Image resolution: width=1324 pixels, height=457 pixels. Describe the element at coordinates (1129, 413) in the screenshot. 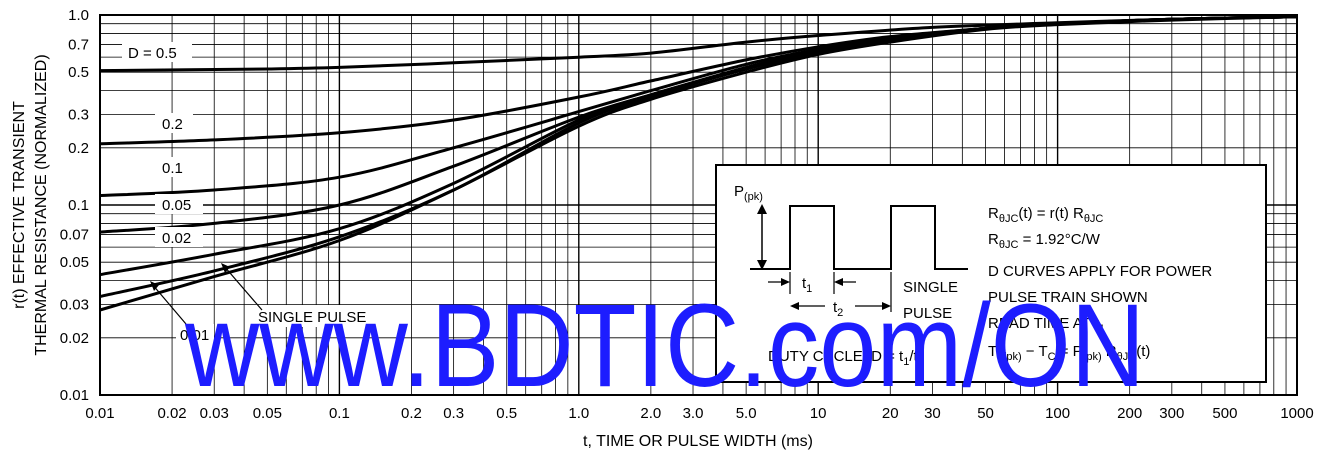

I see `x-tick-label: 200` at that location.